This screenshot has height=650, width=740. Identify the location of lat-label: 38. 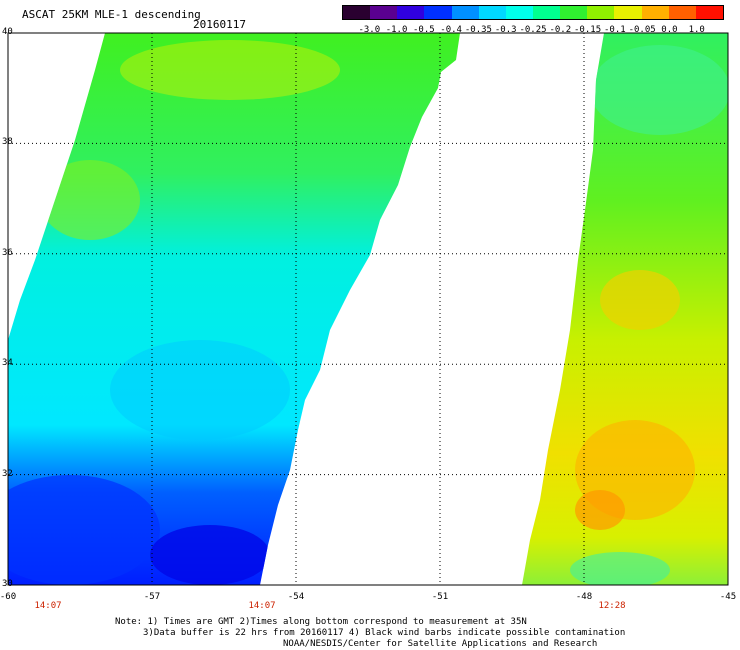
(7, 142).